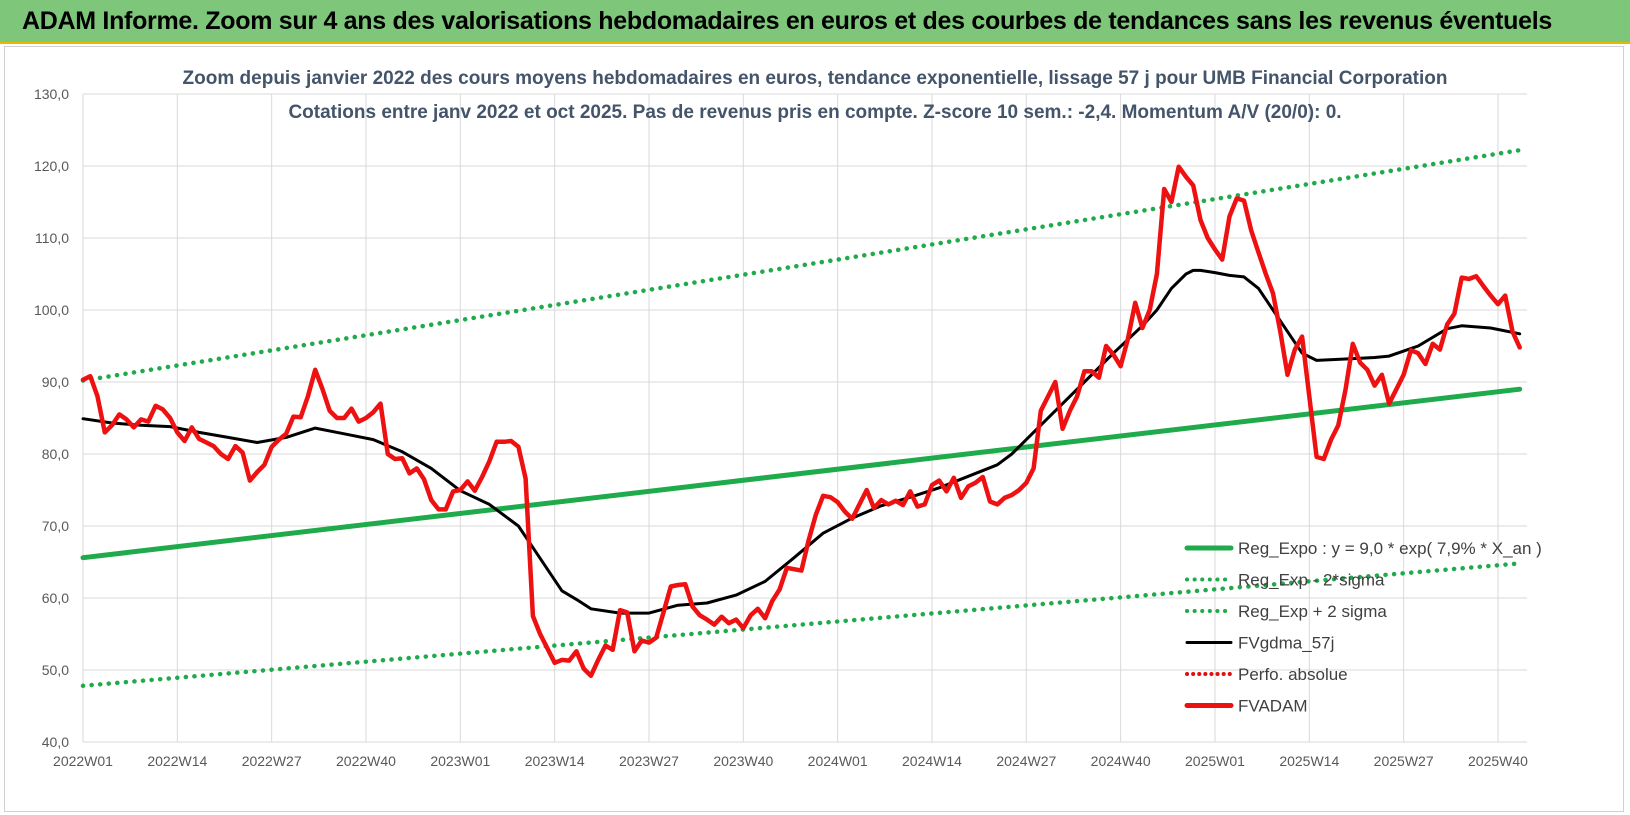 The height and width of the screenshot is (815, 1630). I want to click on y-tick-label: 80,0, so click(55, 454).